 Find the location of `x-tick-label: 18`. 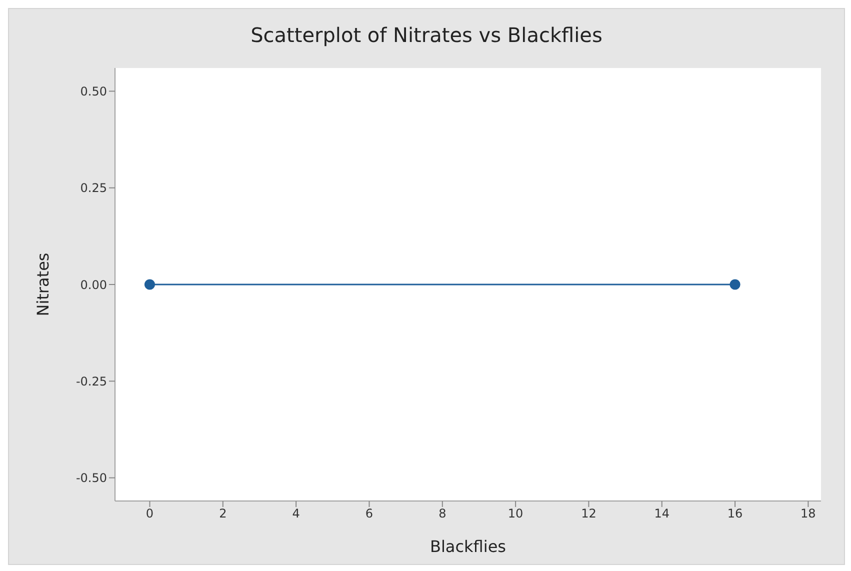

x-tick-label: 18 is located at coordinates (808, 513).